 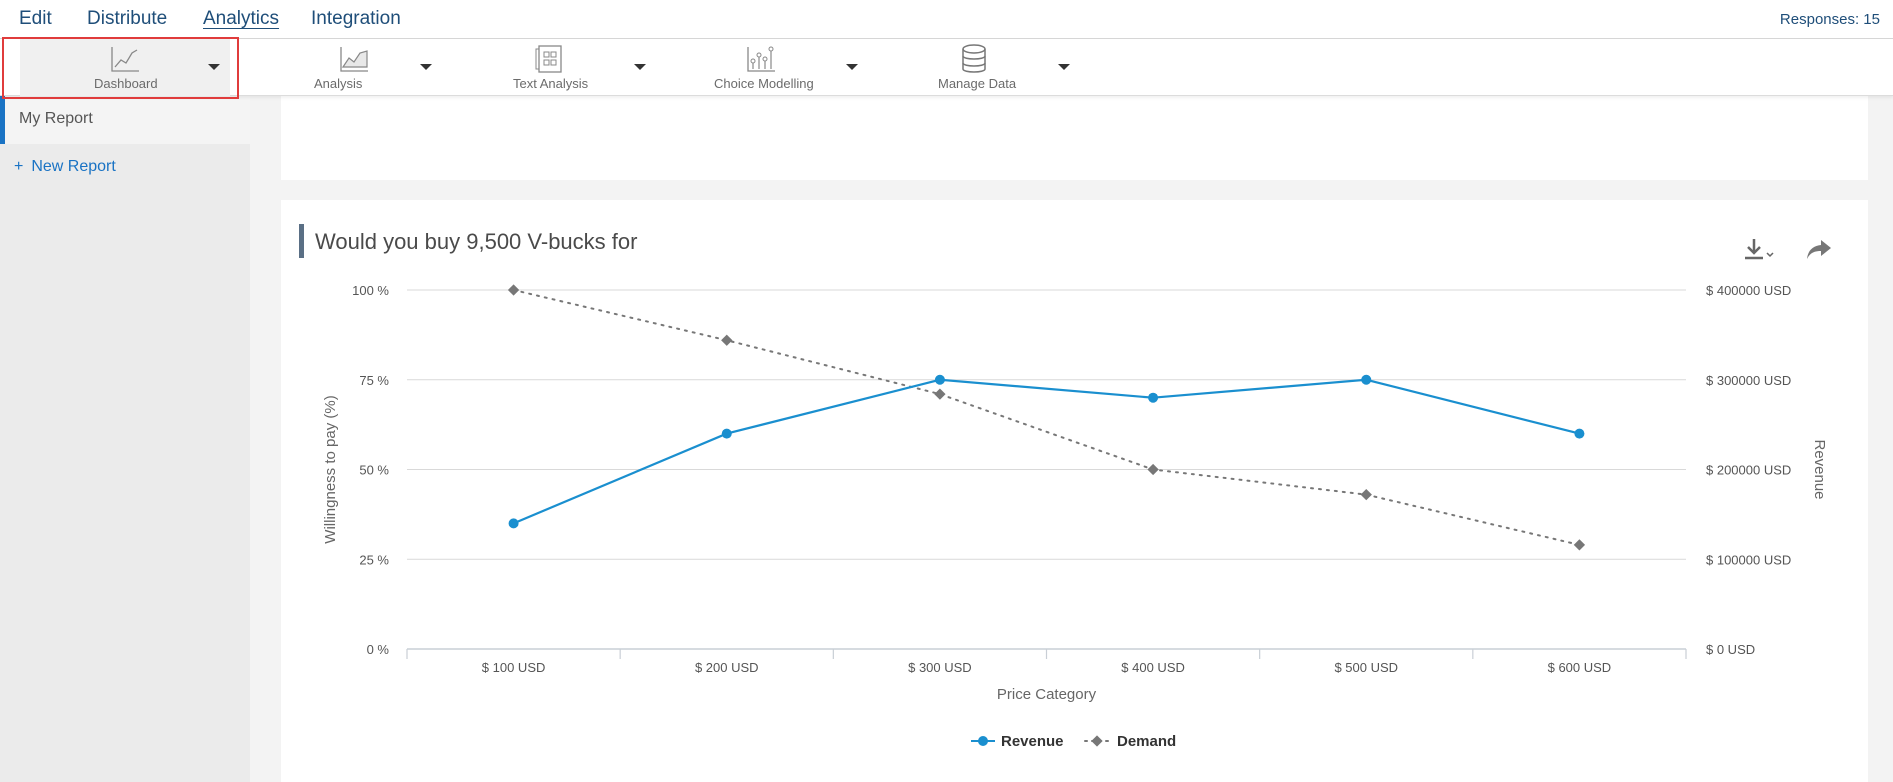 What do you see at coordinates (73, 166) in the screenshot?
I see `new-report-label: New Report` at bounding box center [73, 166].